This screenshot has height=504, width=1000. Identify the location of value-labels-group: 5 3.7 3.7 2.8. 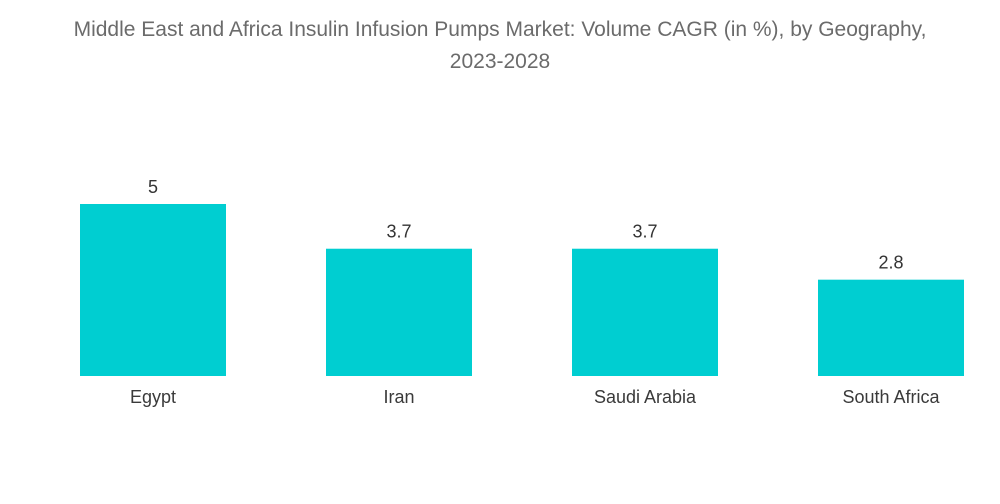
(526, 225).